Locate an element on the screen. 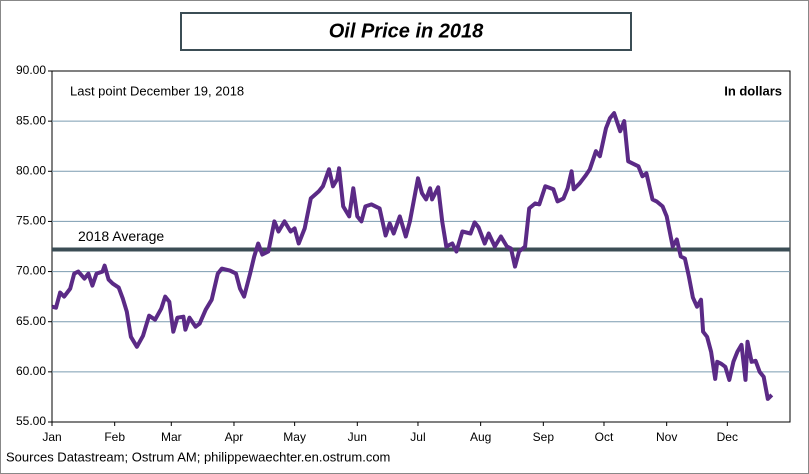  title-box is located at coordinates (406, 31).